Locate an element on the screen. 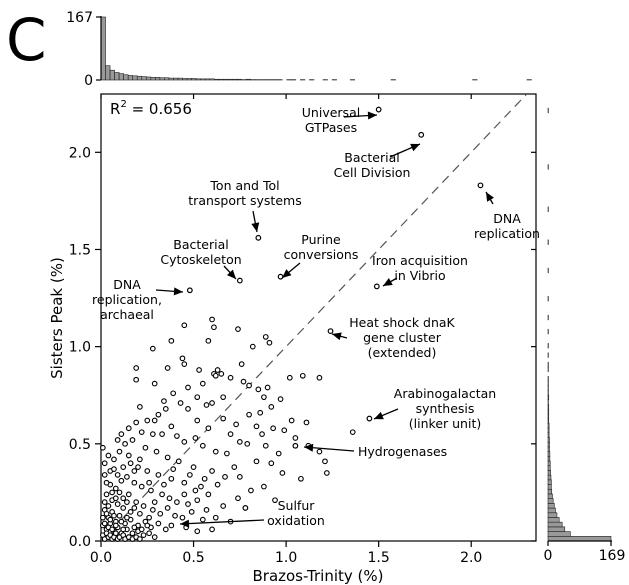 Image resolution: width=629 pixels, height=585 pixels. x-axis-label: Brazos-Trinity (%) is located at coordinates (317, 576).